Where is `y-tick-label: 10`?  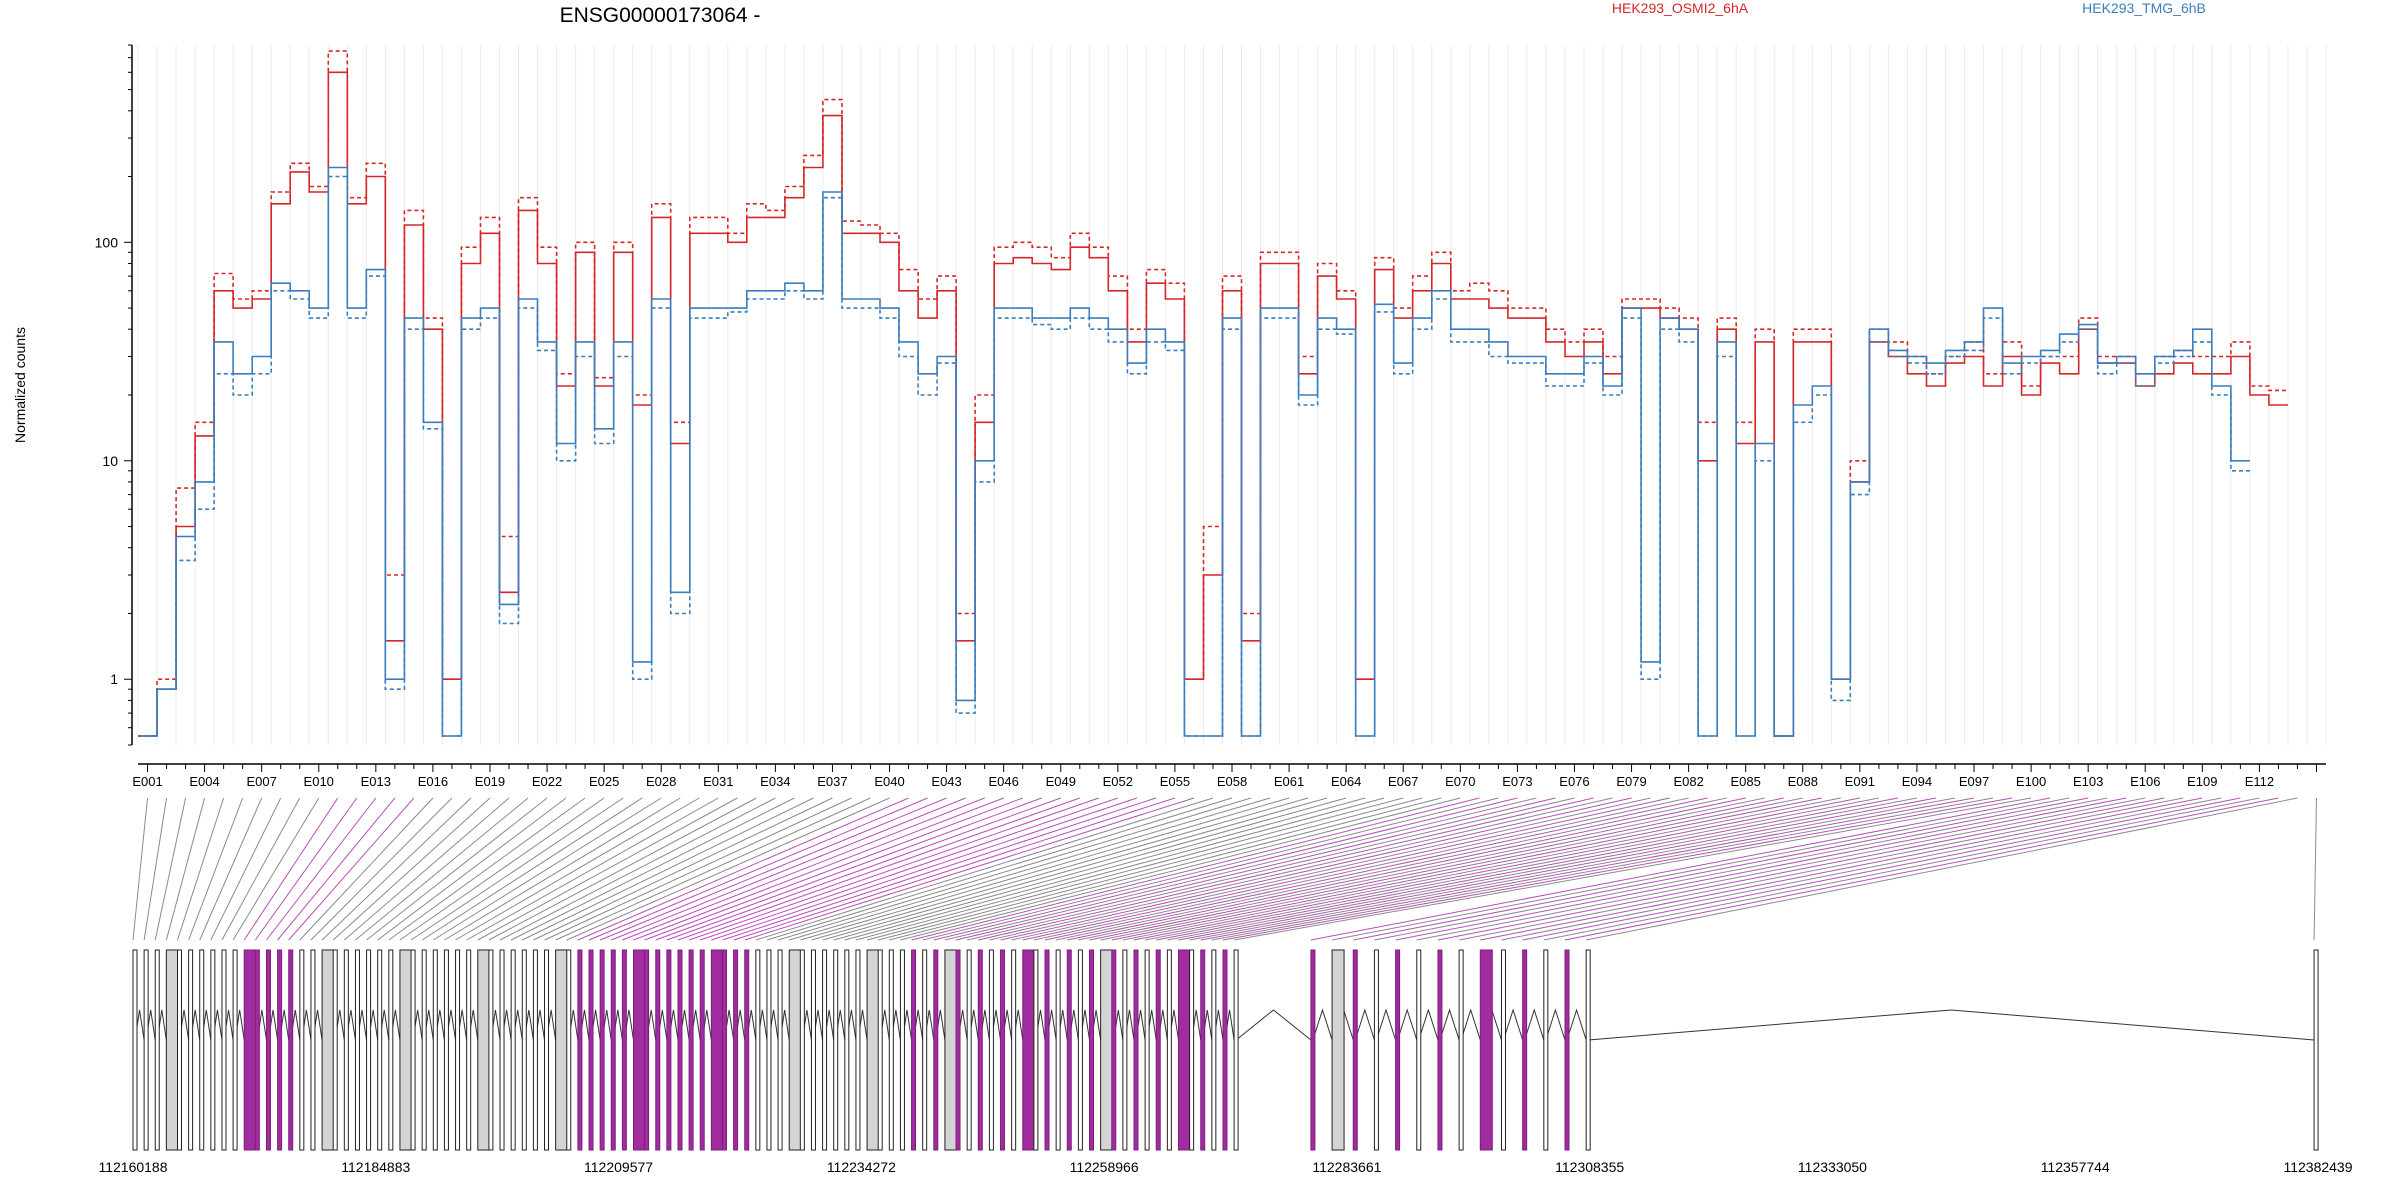
y-tick-label: 10 is located at coordinates (110, 461).